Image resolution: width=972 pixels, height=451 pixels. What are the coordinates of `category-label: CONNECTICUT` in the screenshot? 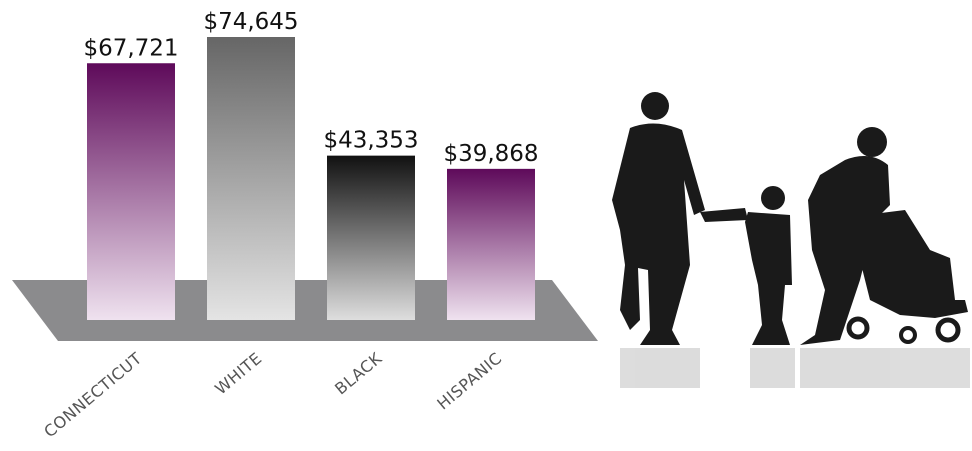 It's located at (92, 395).